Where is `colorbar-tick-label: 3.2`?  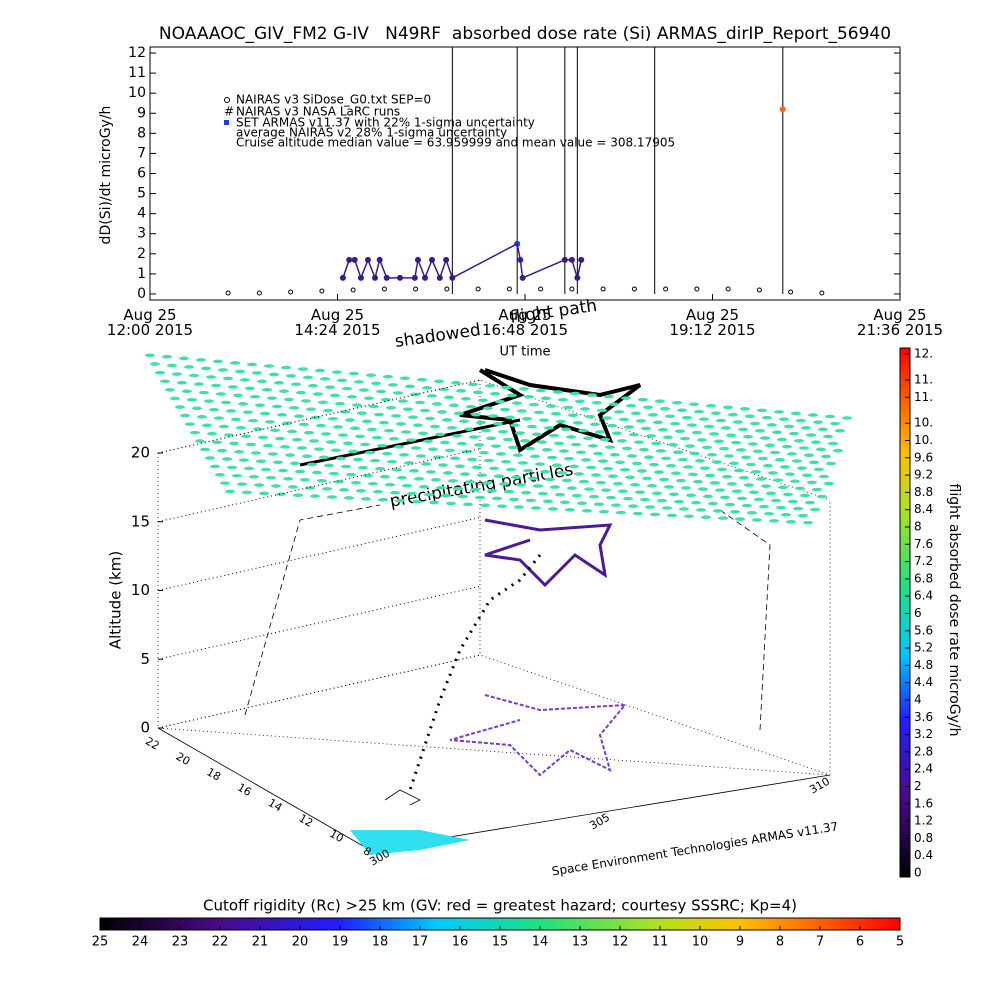 colorbar-tick-label: 3.2 is located at coordinates (923, 734).